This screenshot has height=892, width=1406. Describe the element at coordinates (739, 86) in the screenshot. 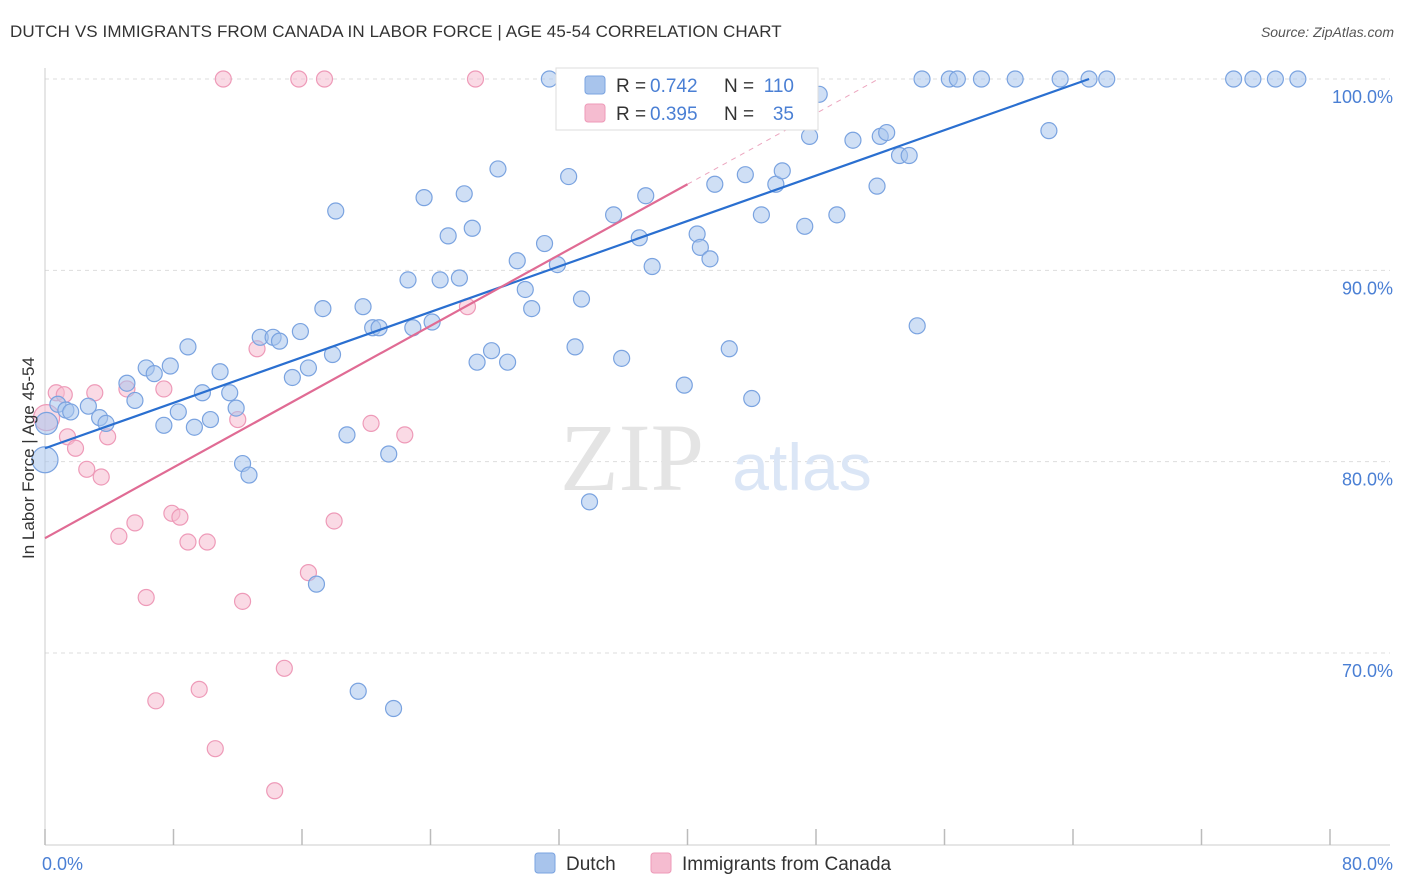

I see `legend-n-label-dutch: N =` at that location.